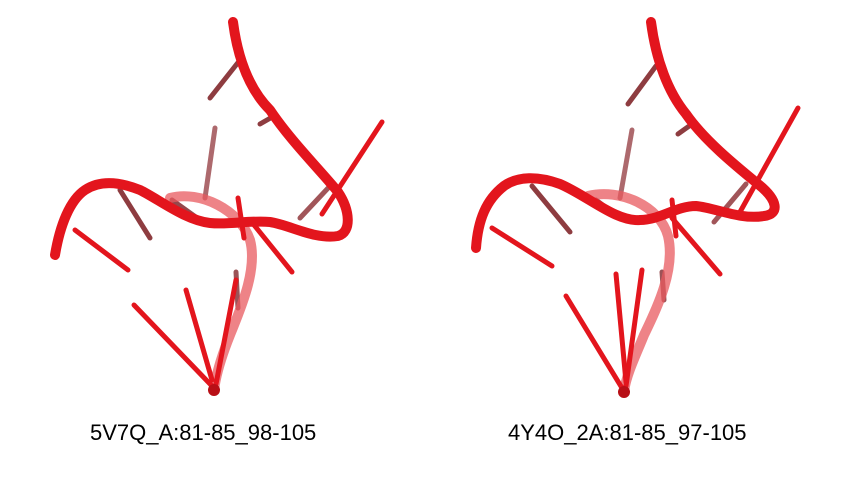 Image resolution: width=860 pixels, height=480 pixels. What do you see at coordinates (203, 433) in the screenshot?
I see `structure-label: 5V7Q_A:81-85_98-105` at bounding box center [203, 433].